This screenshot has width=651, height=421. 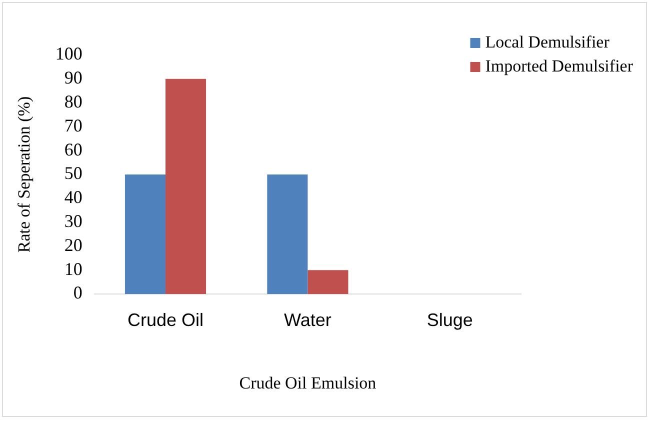 I want to click on y-axis-title: Rate of Seperation (%), so click(x=24, y=174).